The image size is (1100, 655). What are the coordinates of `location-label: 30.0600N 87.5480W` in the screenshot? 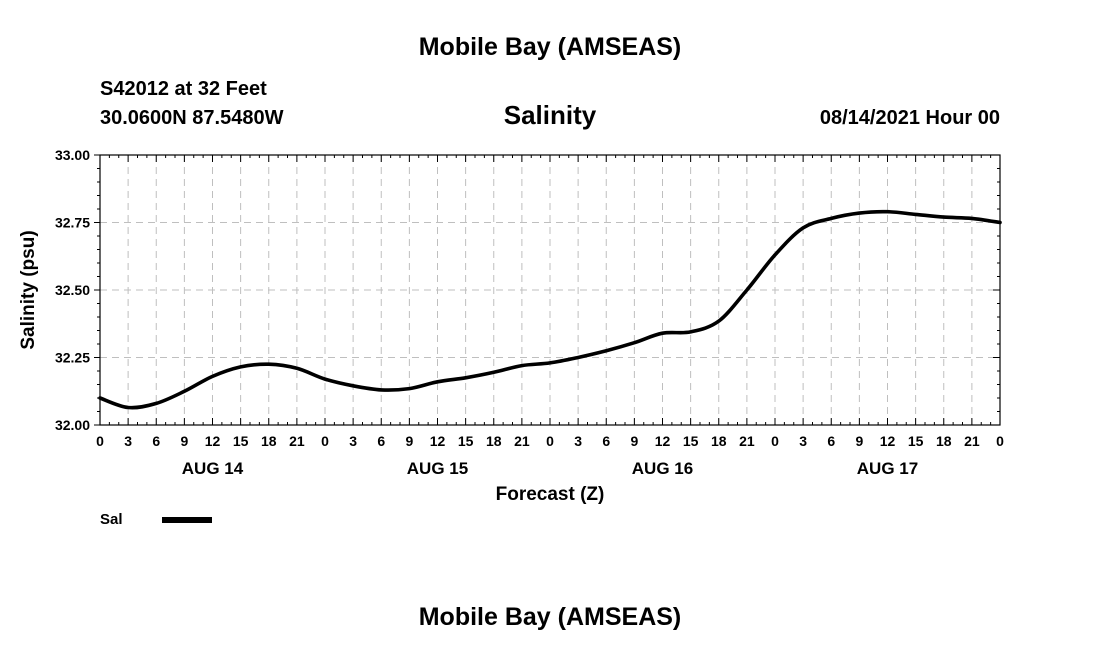 It's located at (192, 118).